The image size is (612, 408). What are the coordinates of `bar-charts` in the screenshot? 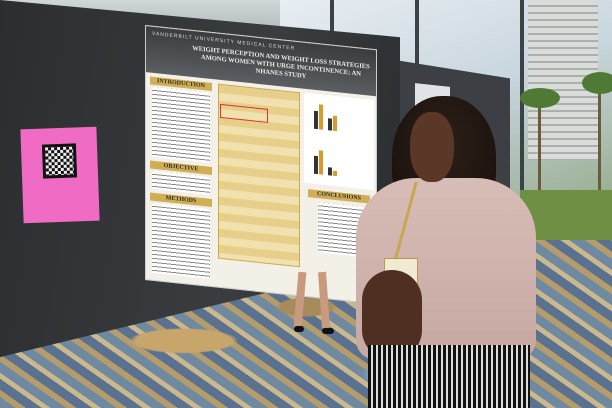 It's located at (339, 141).